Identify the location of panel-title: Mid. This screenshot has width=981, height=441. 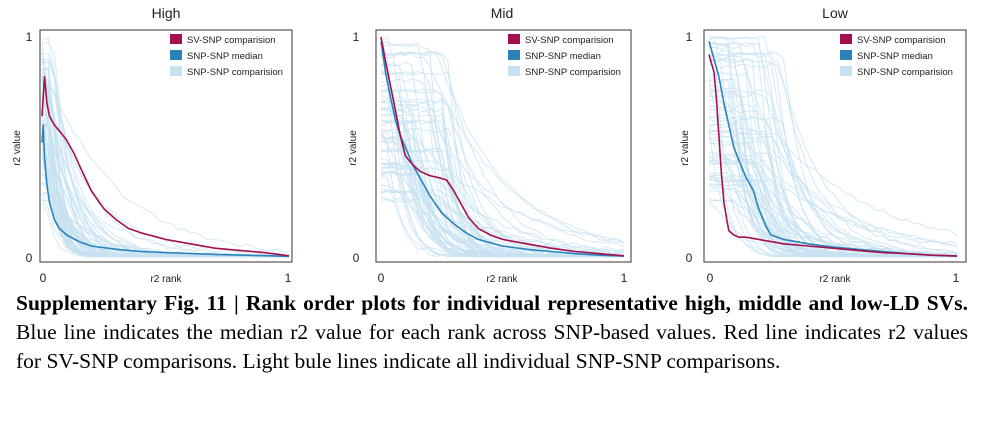
(502, 13).